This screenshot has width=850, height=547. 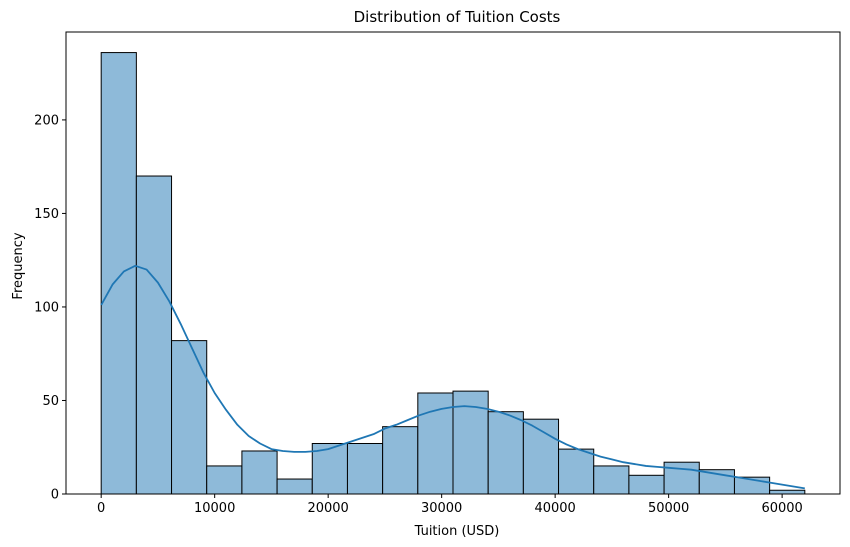 I want to click on y-axis-label: Frequency, so click(x=18, y=265).